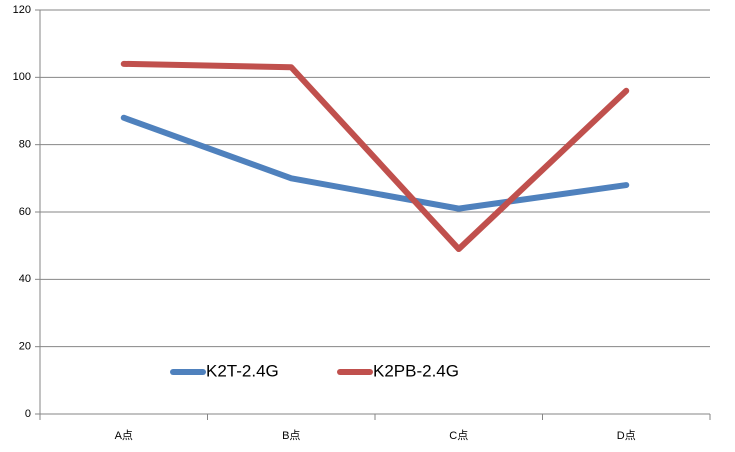  Describe the element at coordinates (416, 370) in the screenshot. I see `legend-label: K2PB-2.4G` at that location.